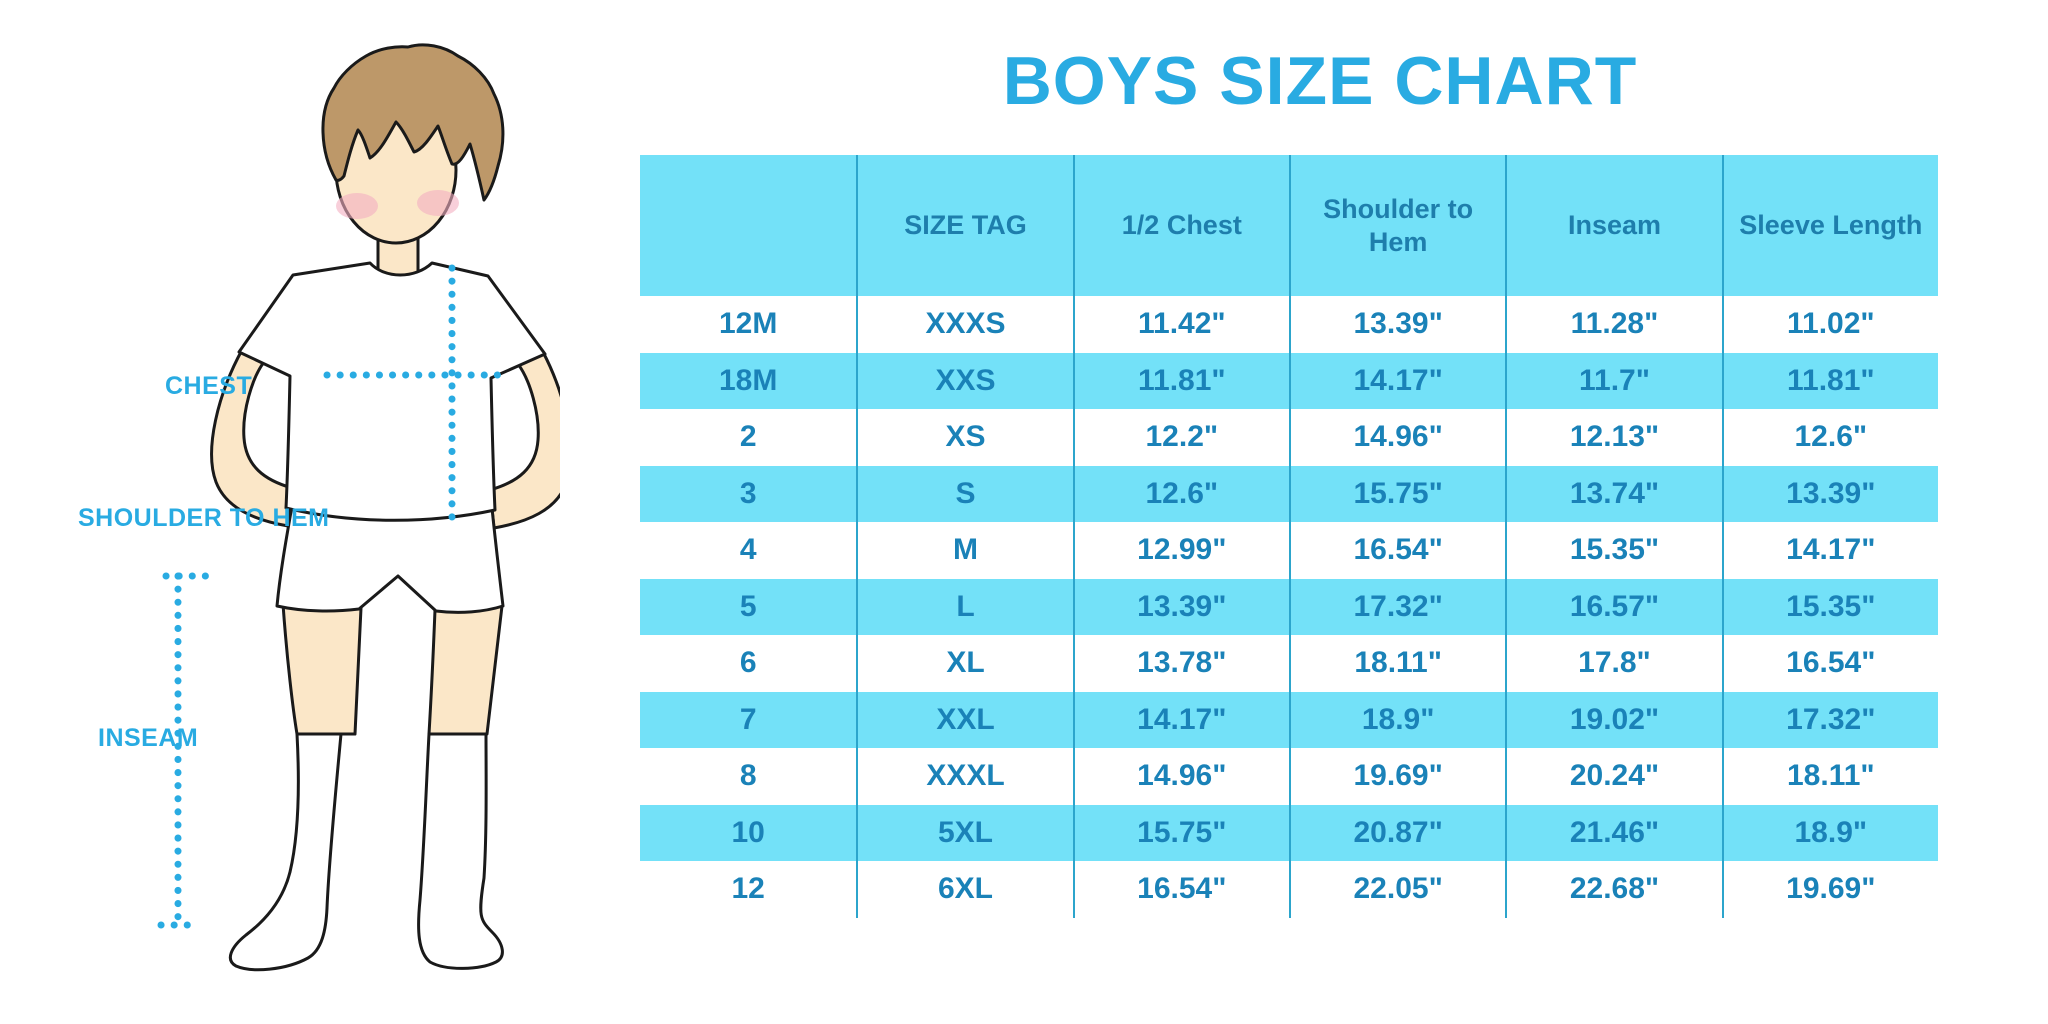 The width and height of the screenshot is (2048, 1024). I want to click on column-header, so click(748, 225).